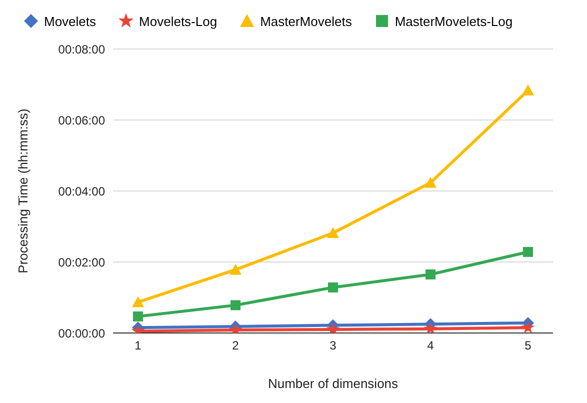 Image resolution: width=587 pixels, height=403 pixels. What do you see at coordinates (82, 120) in the screenshot?
I see `y-tick-label: 00:06:00` at bounding box center [82, 120].